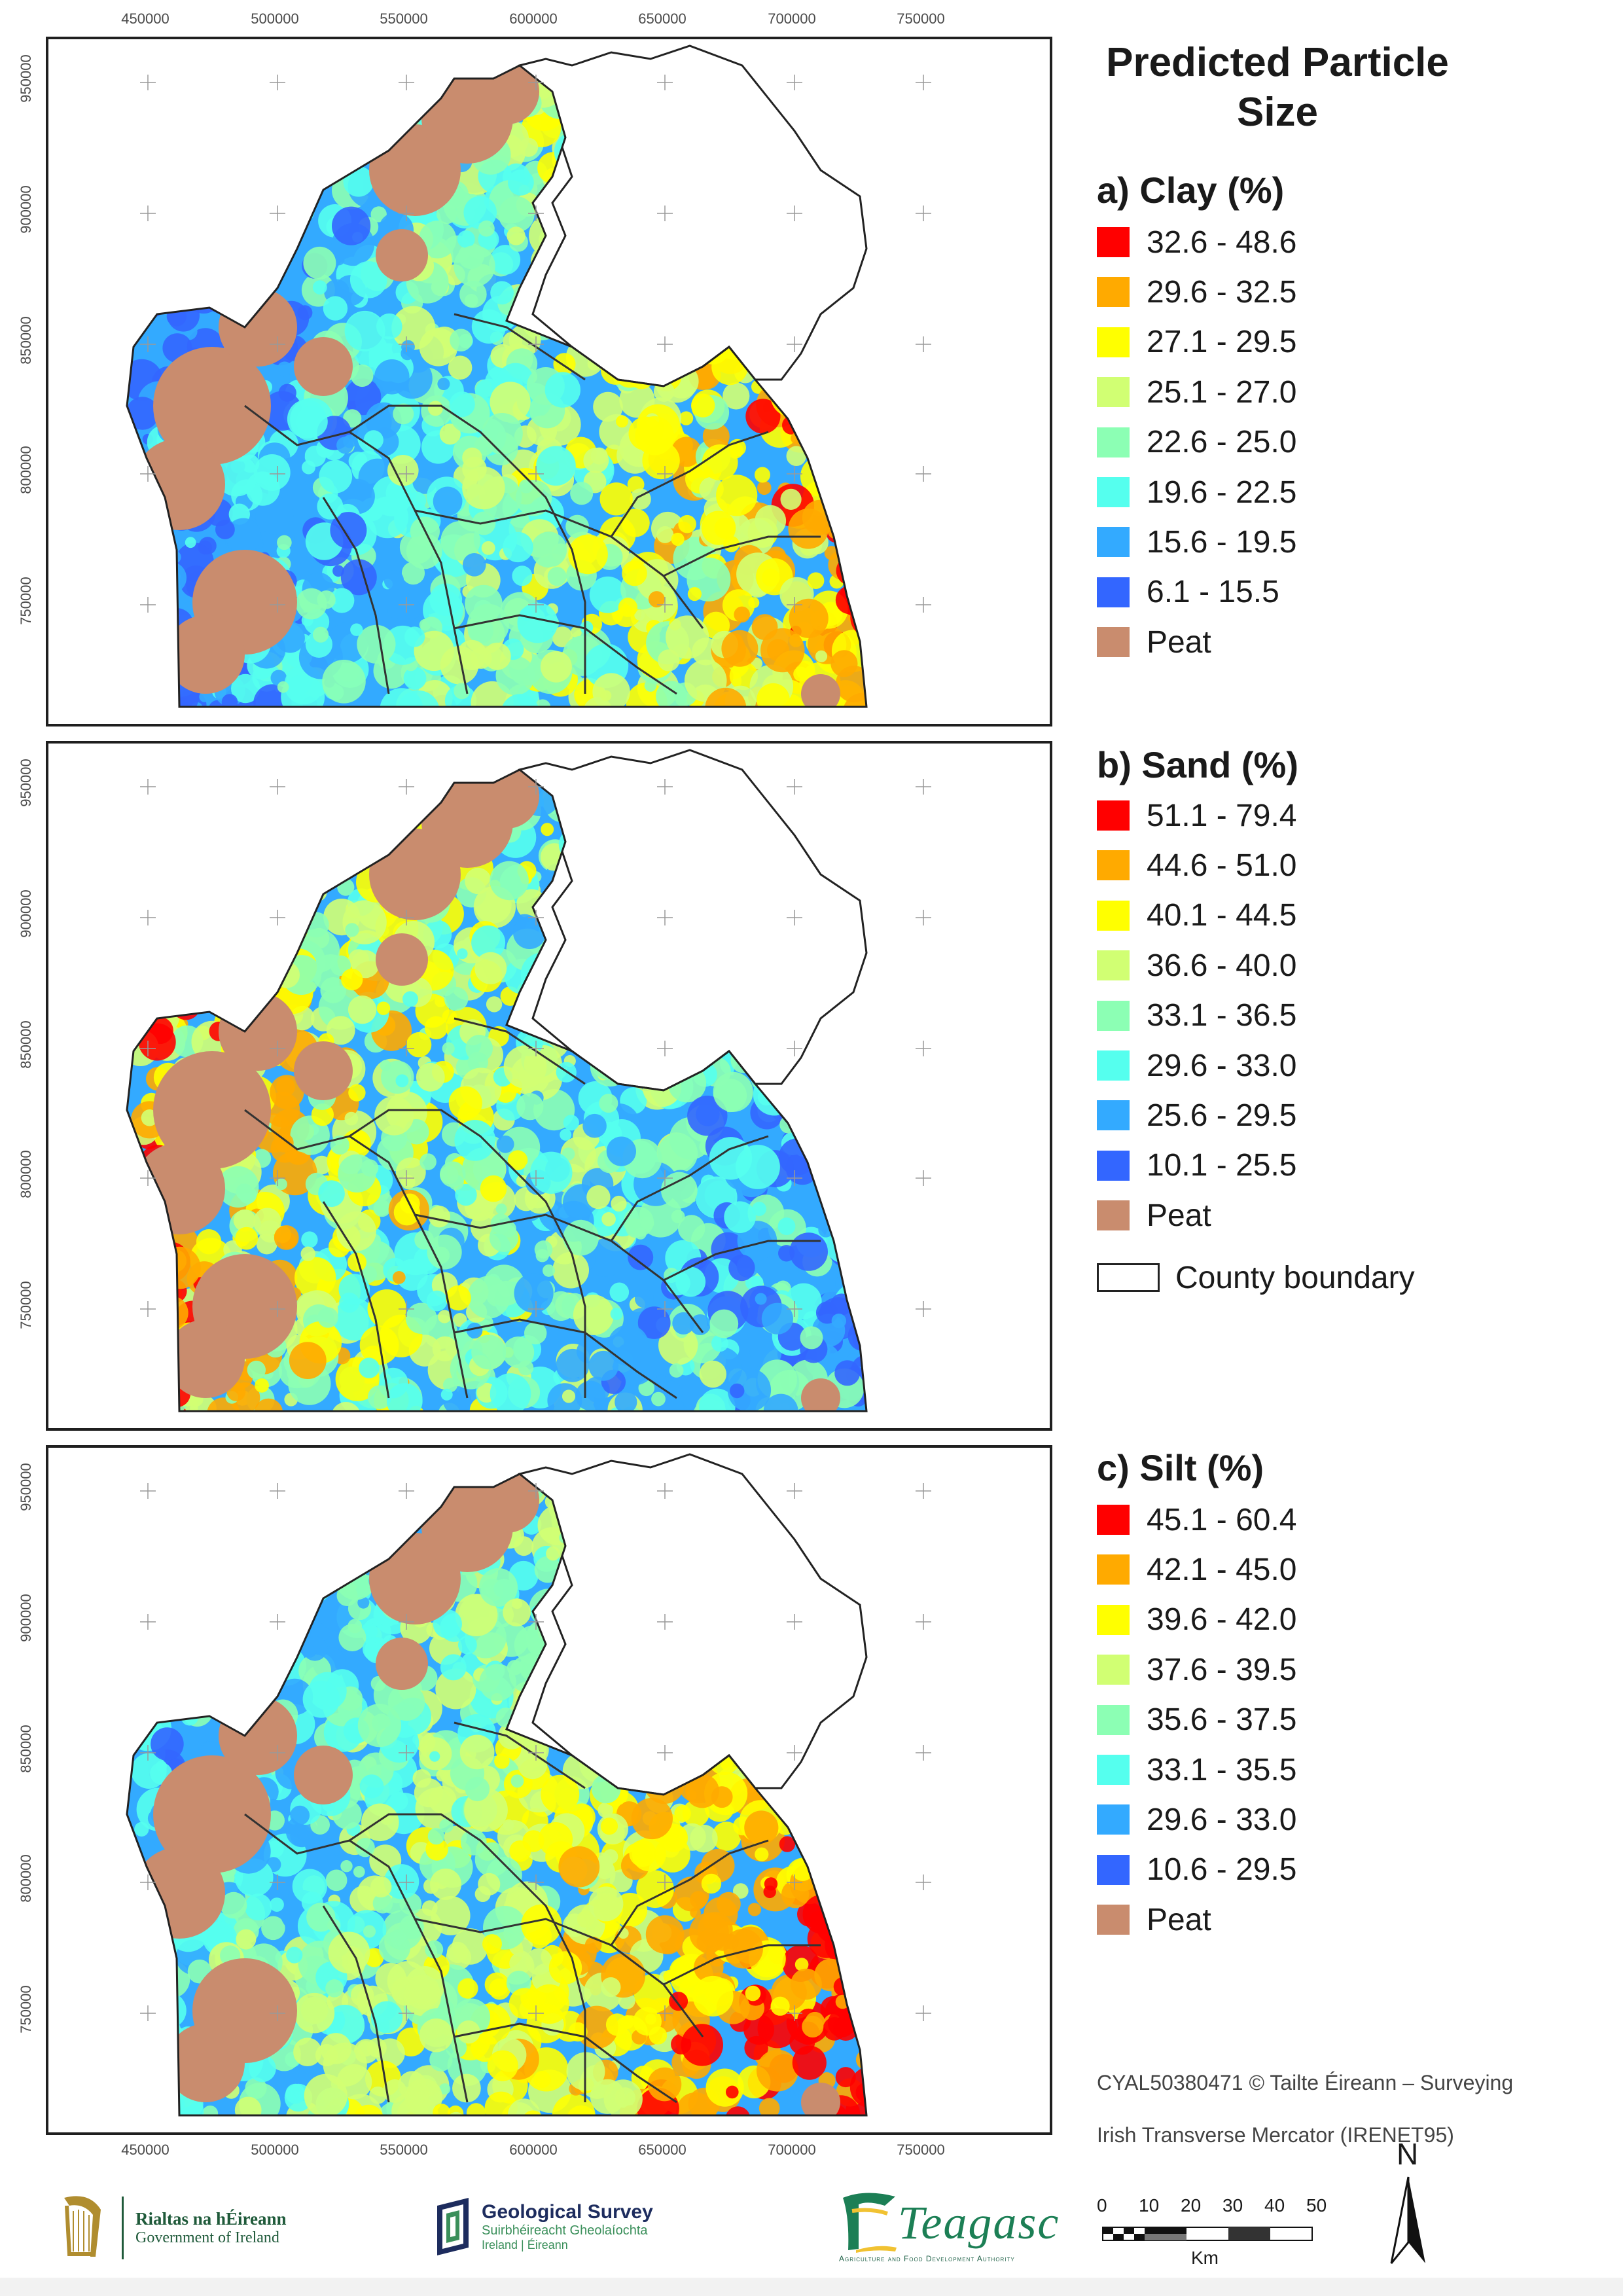 This screenshot has width=1623, height=2296. I want to click on legend-label: 29.6 - 32.5, so click(1222, 292).